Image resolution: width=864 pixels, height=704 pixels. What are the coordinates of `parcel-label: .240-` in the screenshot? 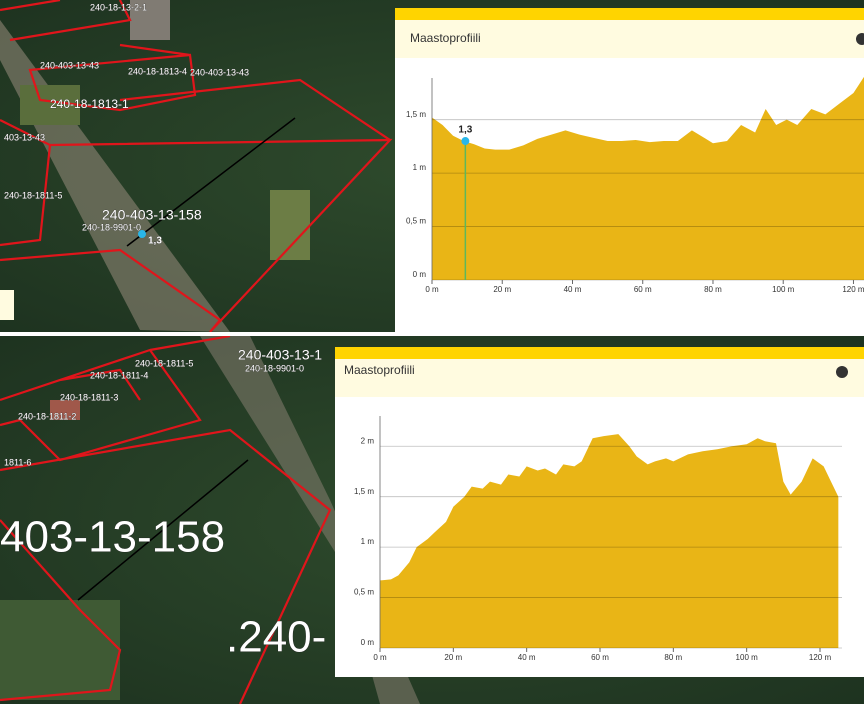 It's located at (276, 637).